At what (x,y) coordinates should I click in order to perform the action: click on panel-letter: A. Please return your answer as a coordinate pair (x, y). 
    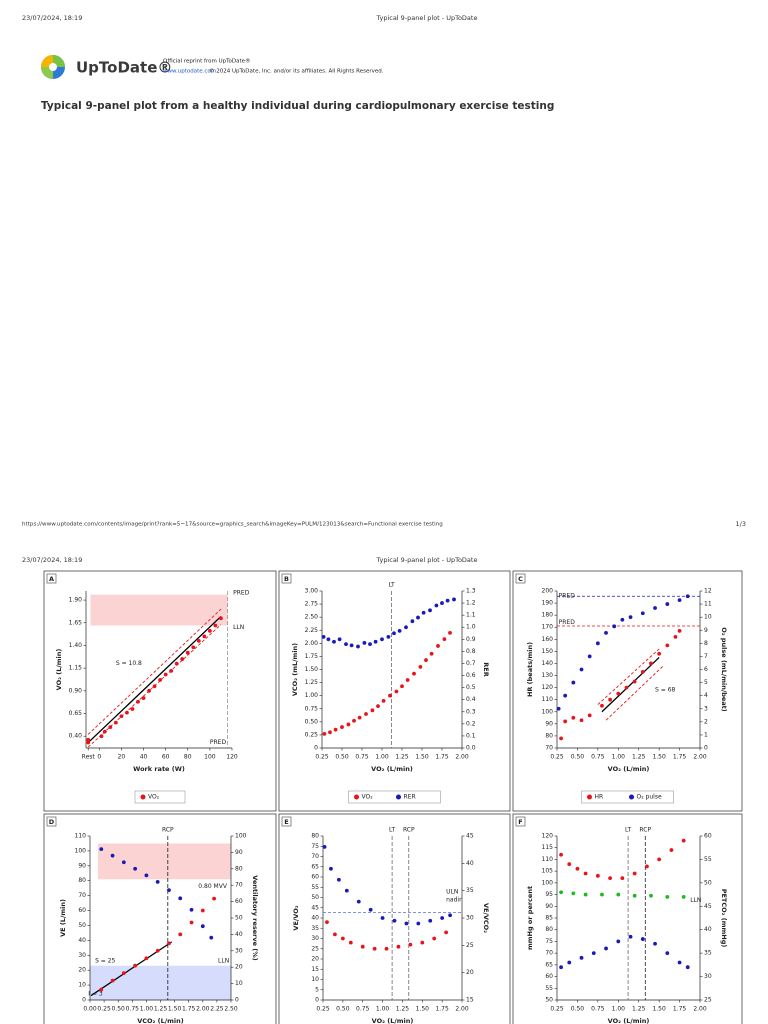
    Looking at the image, I should click on (51, 579).